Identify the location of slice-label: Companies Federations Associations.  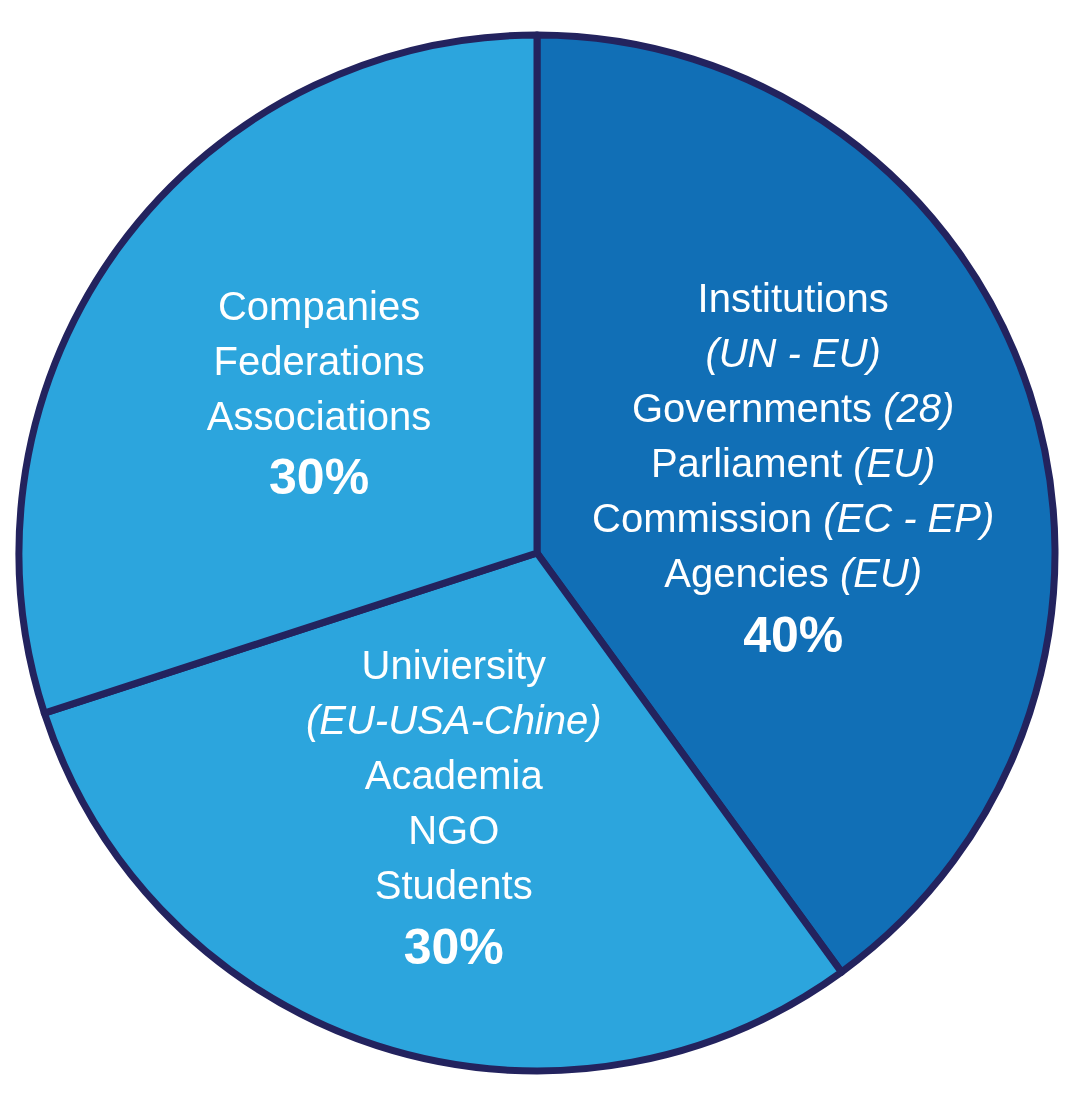
(319, 360).